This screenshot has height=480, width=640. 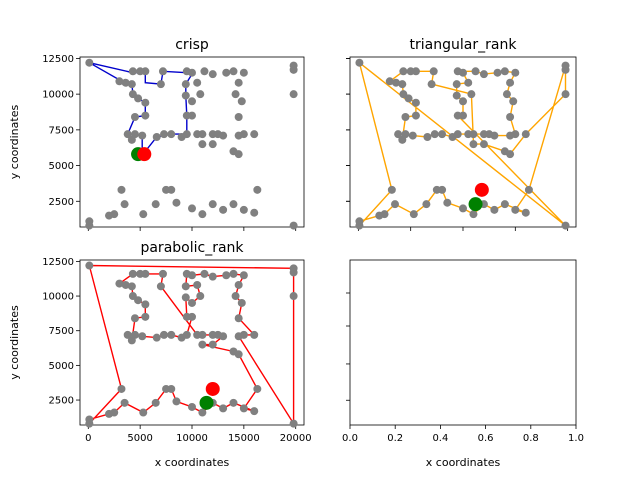 I want to click on x-tick-label: 0.8, so click(x=531, y=438).